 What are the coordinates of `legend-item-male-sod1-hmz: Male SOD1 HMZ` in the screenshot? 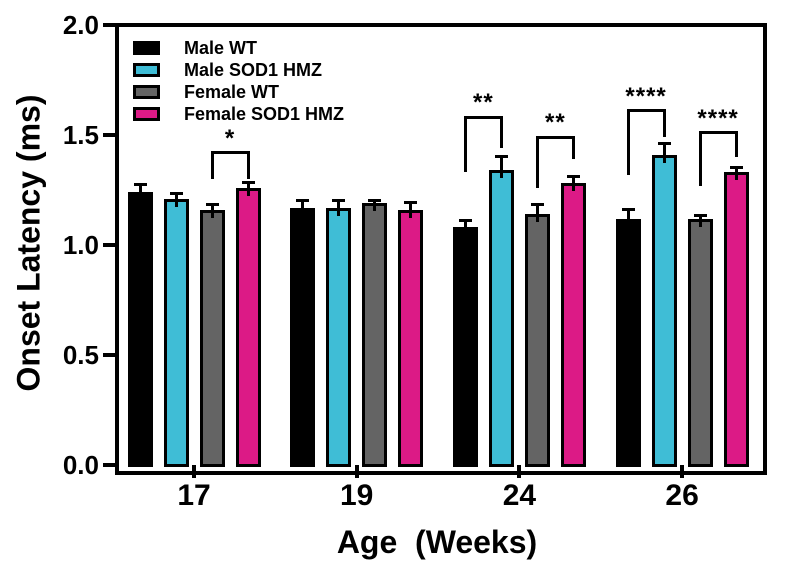 It's located at (238, 70).